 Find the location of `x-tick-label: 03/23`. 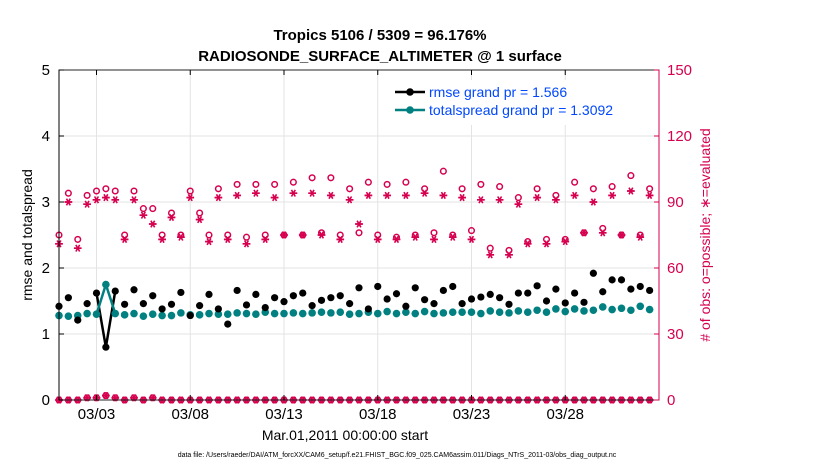

x-tick-label: 03/23 is located at coordinates (472, 414).